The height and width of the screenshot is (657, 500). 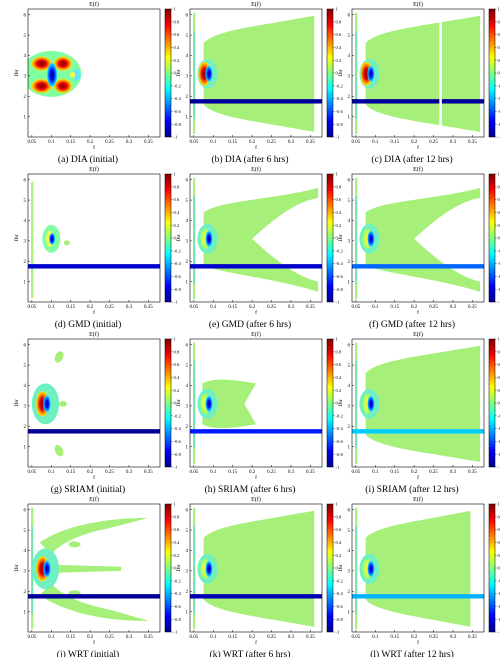 What do you see at coordinates (59, 450) in the screenshot?
I see `side-lobe` at bounding box center [59, 450].